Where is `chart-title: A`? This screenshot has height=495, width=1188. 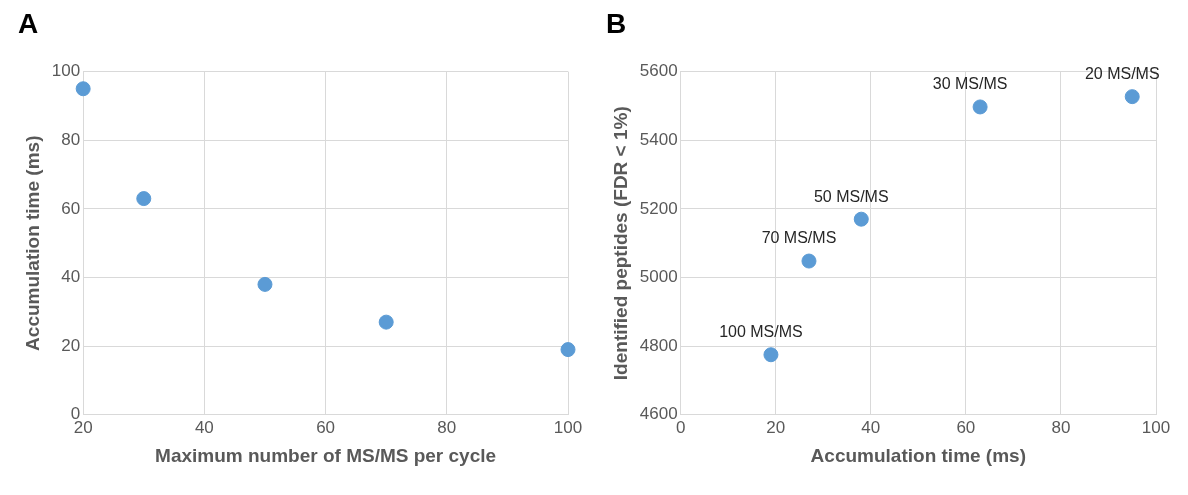
chart-title: A is located at coordinates (28, 23).